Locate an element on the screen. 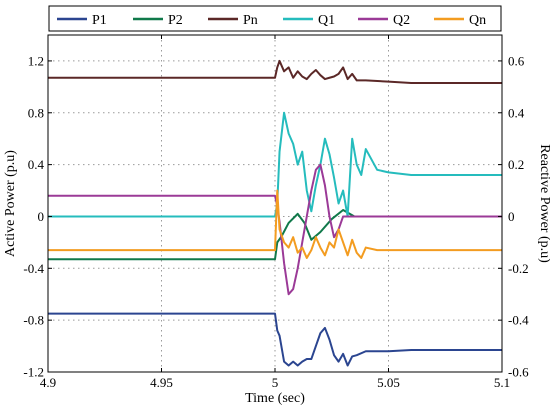  x-tick-label: 5 is located at coordinates (275, 382).